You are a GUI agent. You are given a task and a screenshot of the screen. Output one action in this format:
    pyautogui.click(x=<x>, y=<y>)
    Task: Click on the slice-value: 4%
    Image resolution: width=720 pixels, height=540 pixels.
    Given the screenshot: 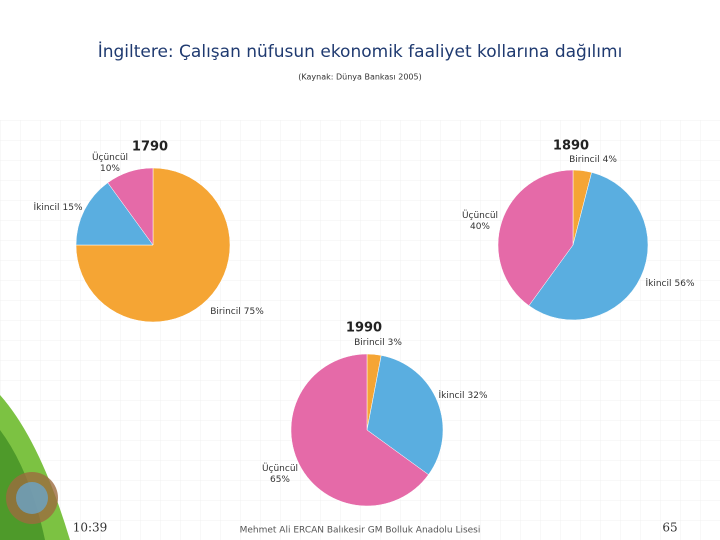 What is the action you would take?
    pyautogui.click(x=610, y=160)
    